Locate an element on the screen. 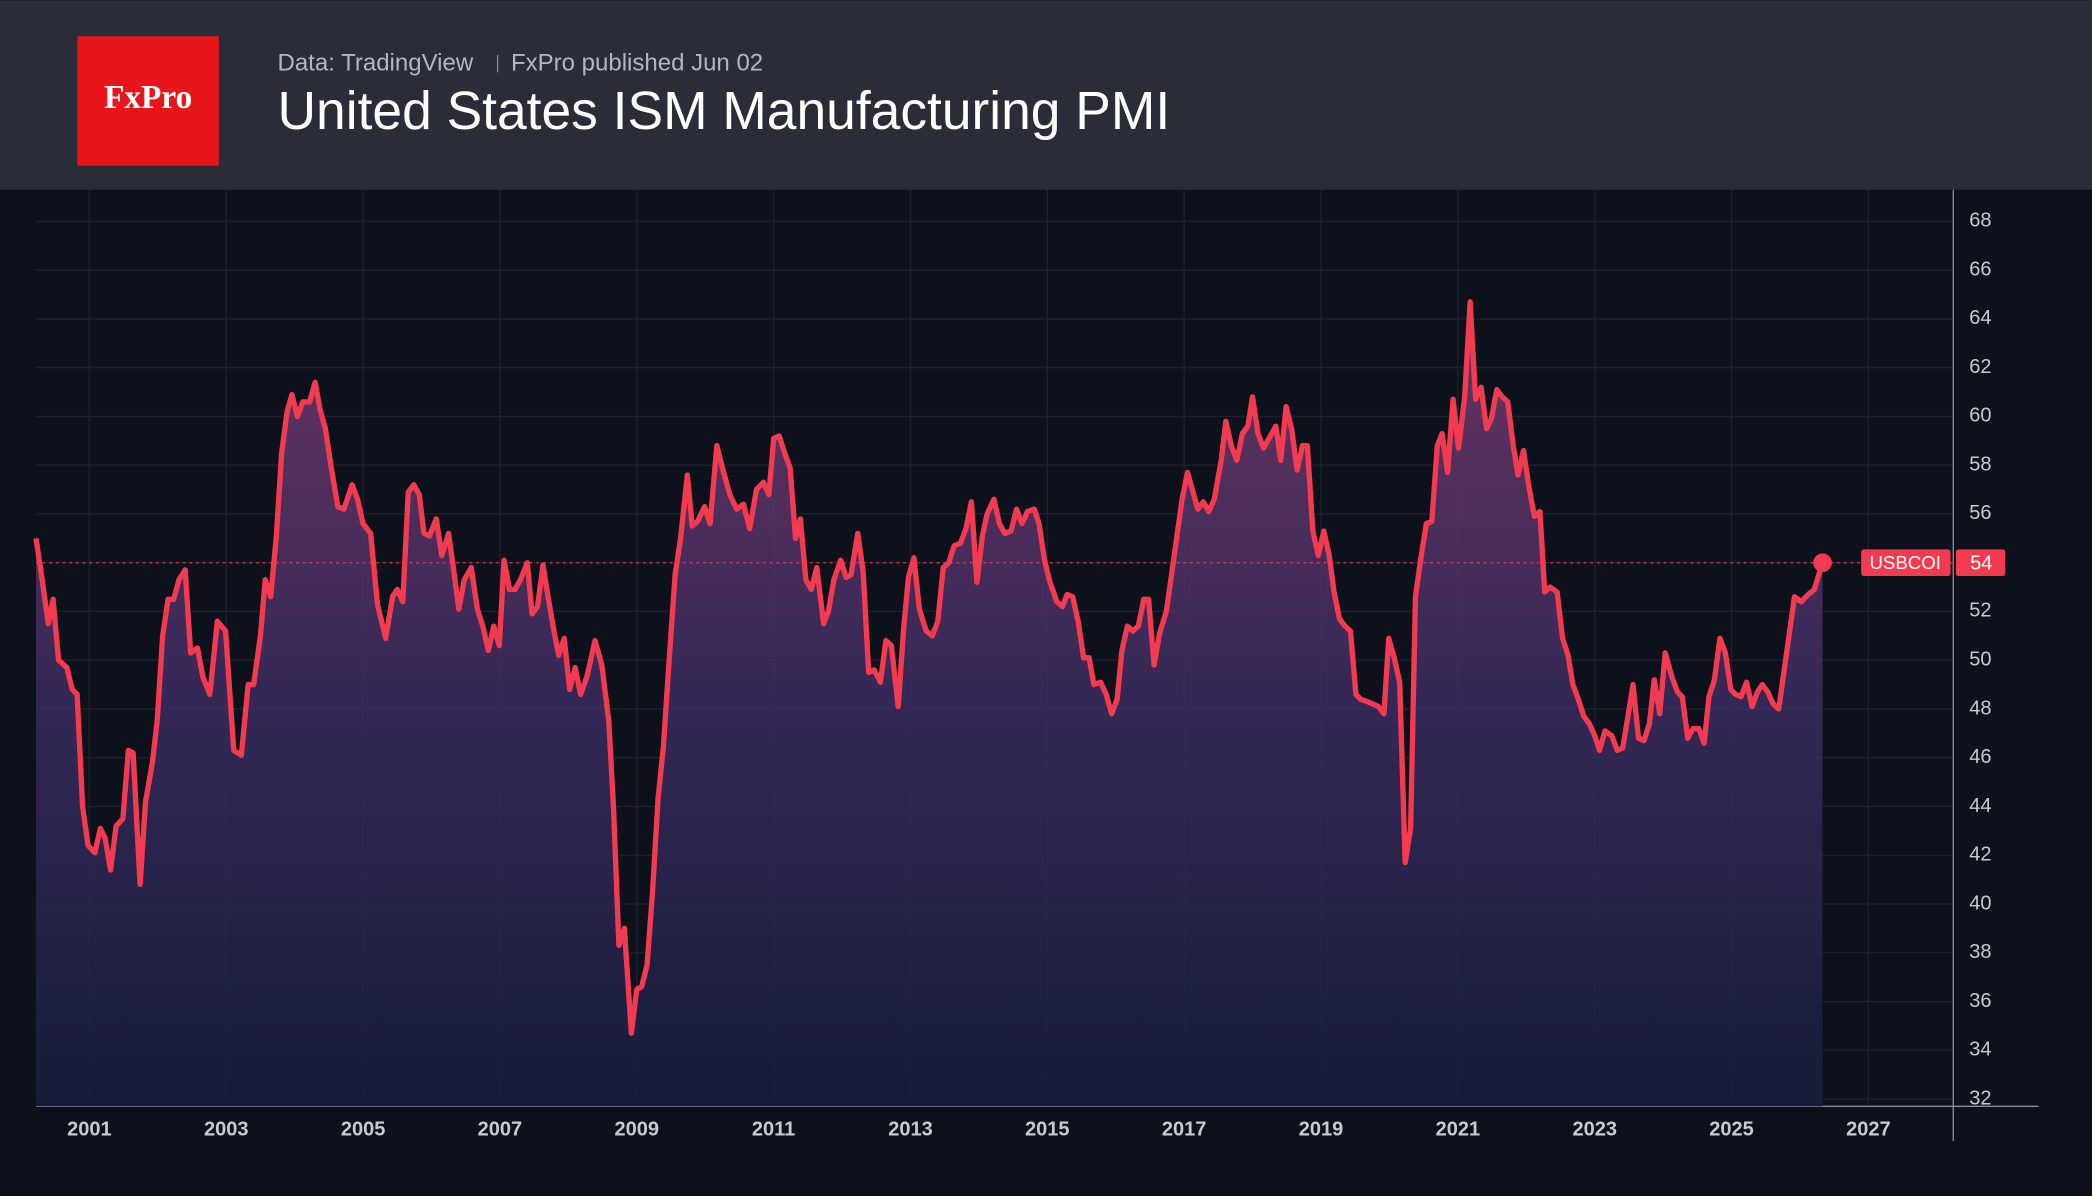 This screenshot has height=1196, width=2092. series-tag: USBCOI is located at coordinates (1905, 562).